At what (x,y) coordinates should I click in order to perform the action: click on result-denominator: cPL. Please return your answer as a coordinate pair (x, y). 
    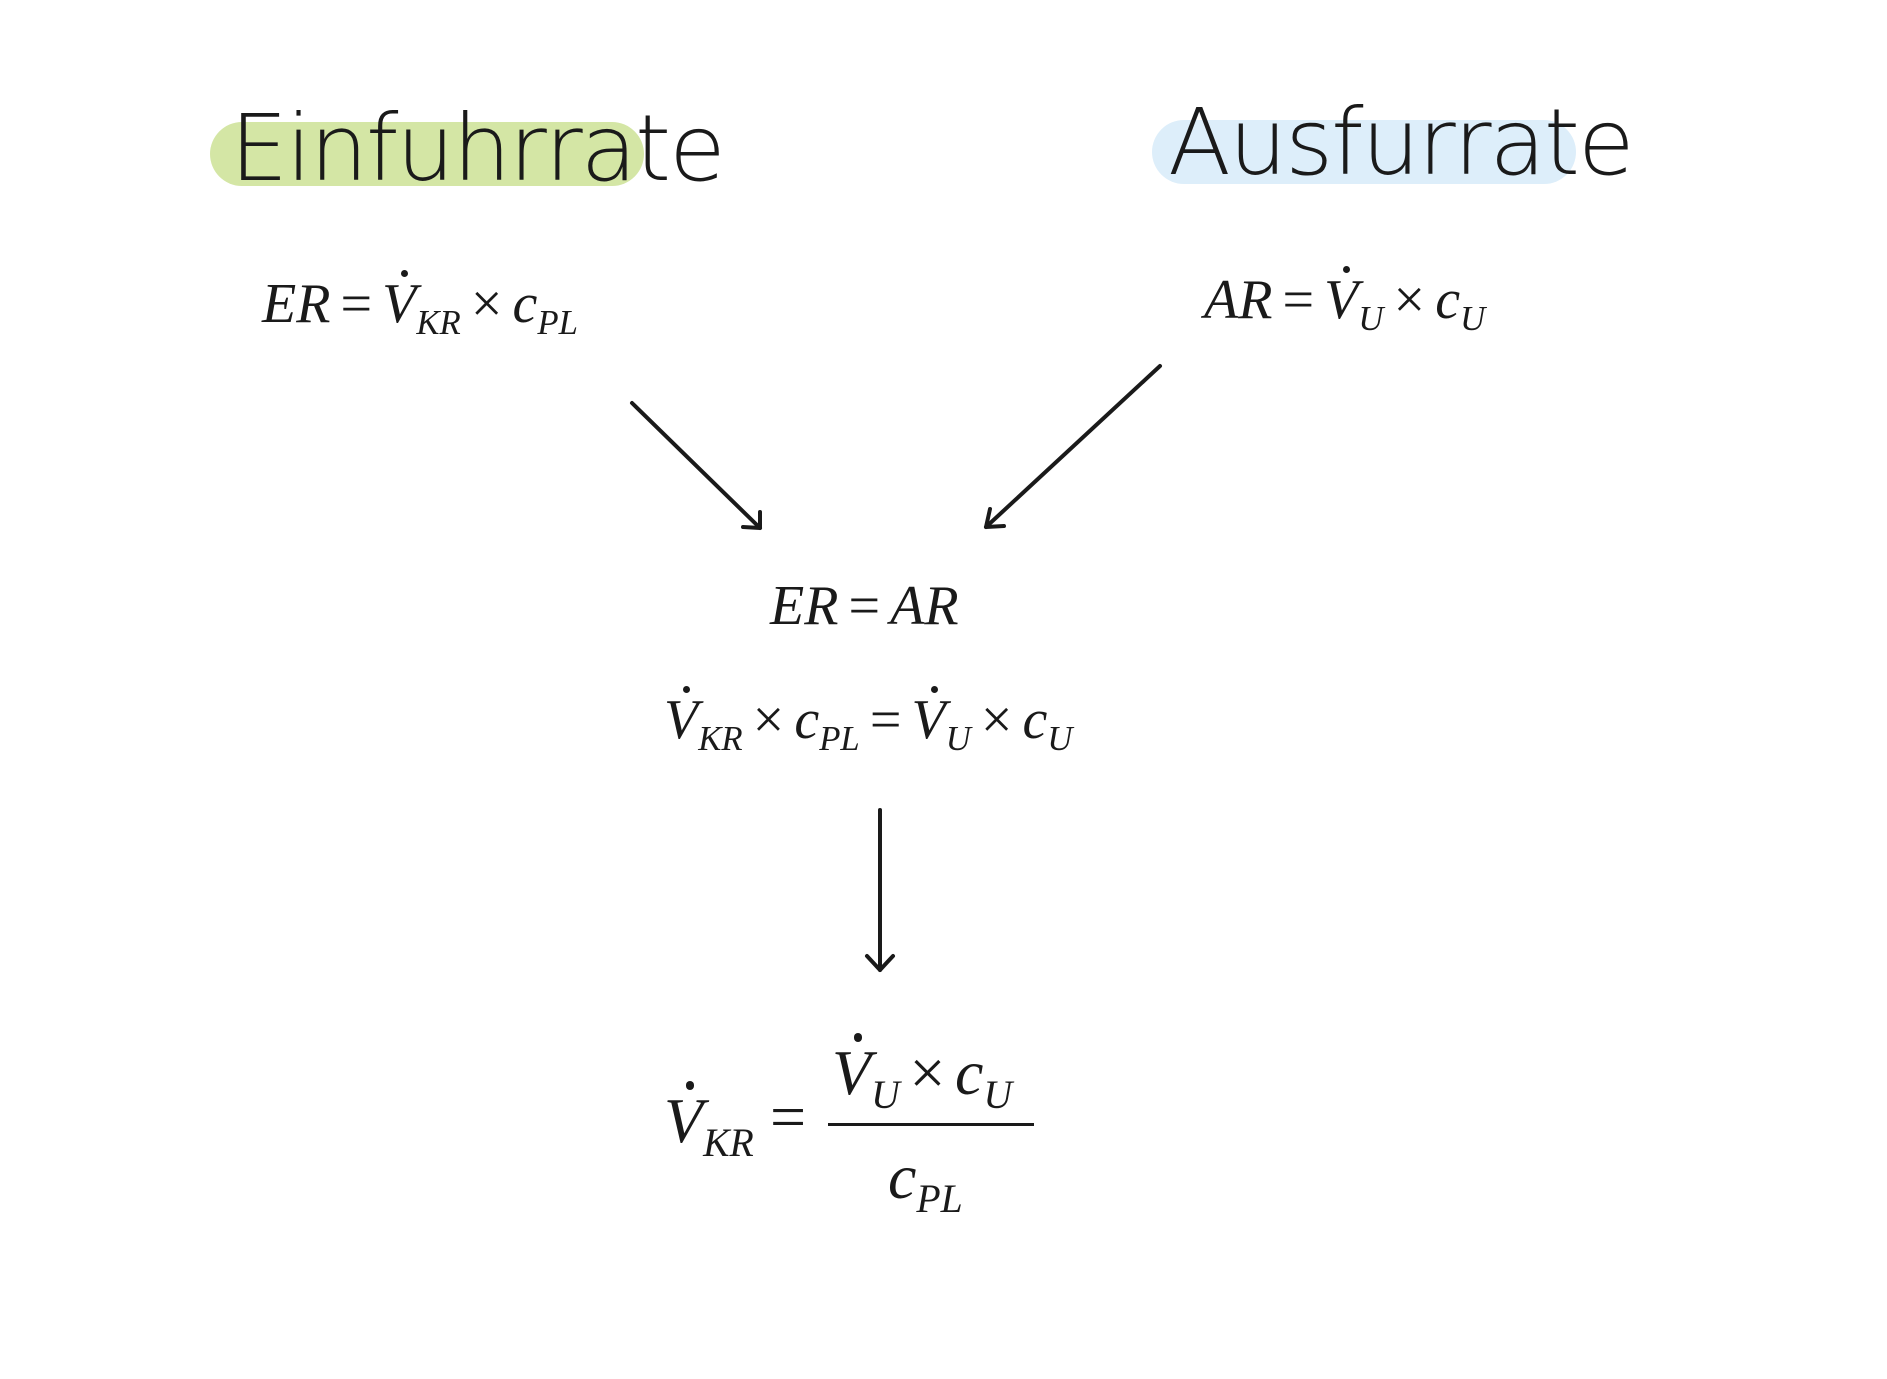
    Looking at the image, I should click on (925, 1179).